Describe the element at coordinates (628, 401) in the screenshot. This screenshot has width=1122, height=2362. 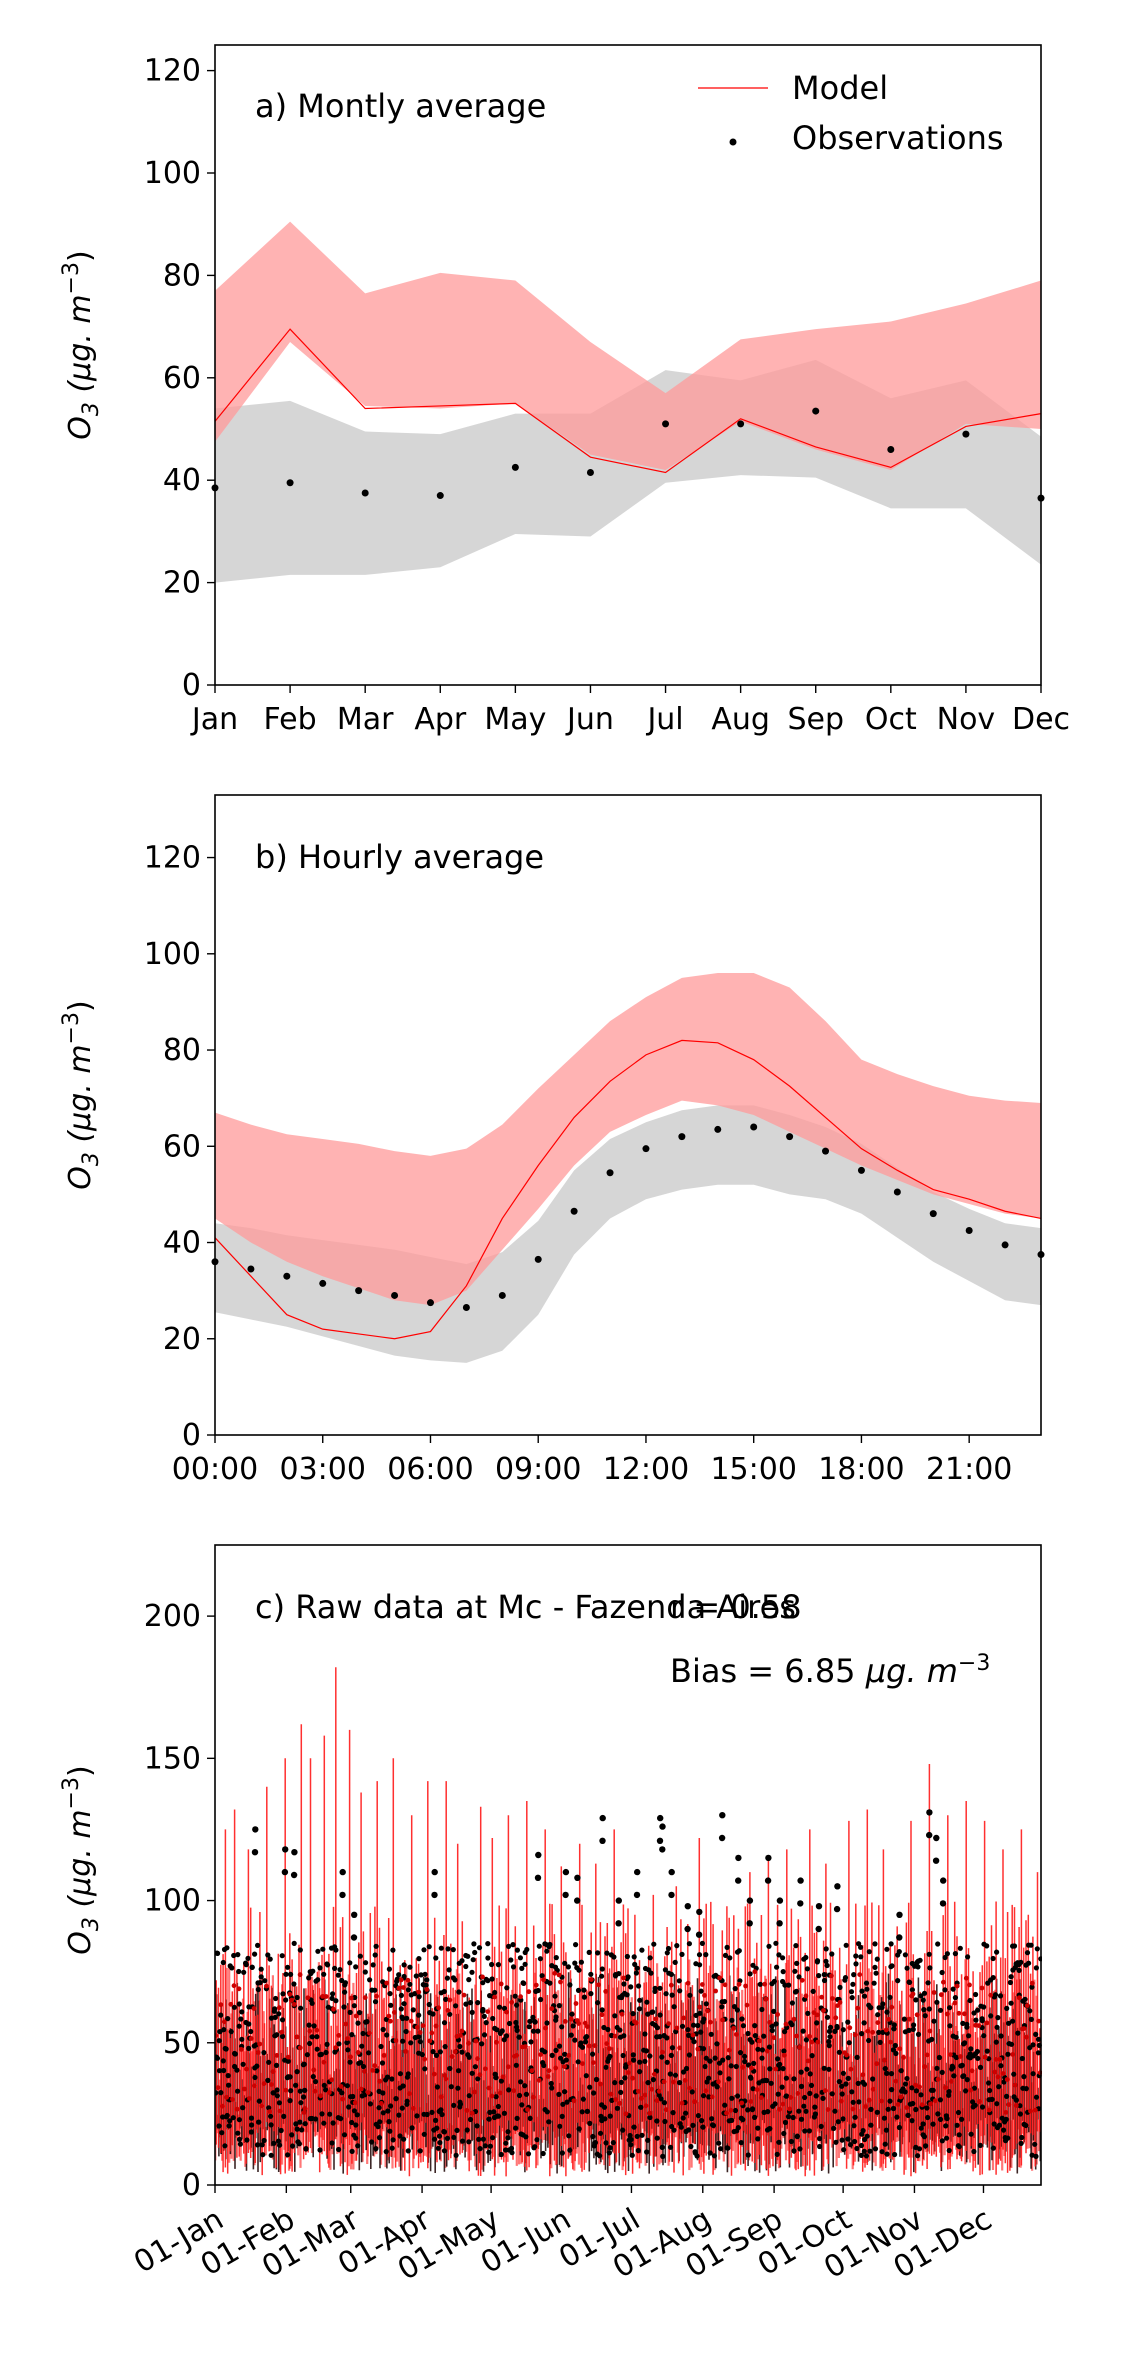
I see `model-series-line` at that location.